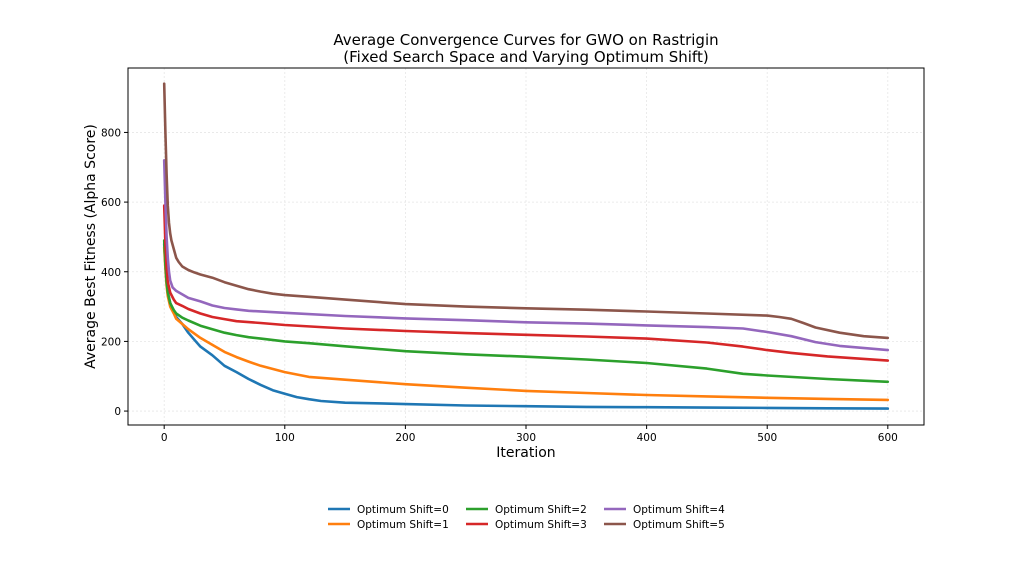  What do you see at coordinates (403, 525) in the screenshot?
I see `legend-label: Optimum Shift=1` at bounding box center [403, 525].